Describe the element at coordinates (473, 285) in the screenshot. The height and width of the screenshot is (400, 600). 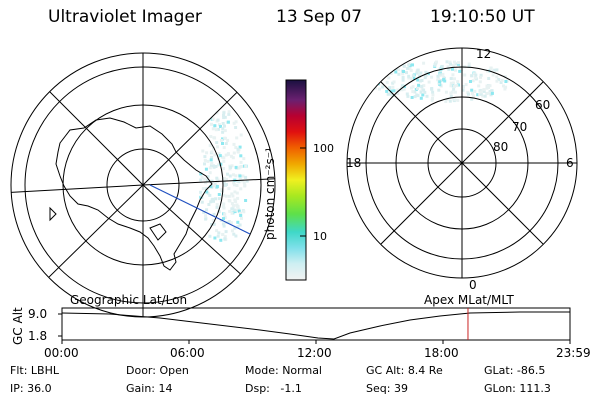
I see `mlt-label-0: 0` at that location.